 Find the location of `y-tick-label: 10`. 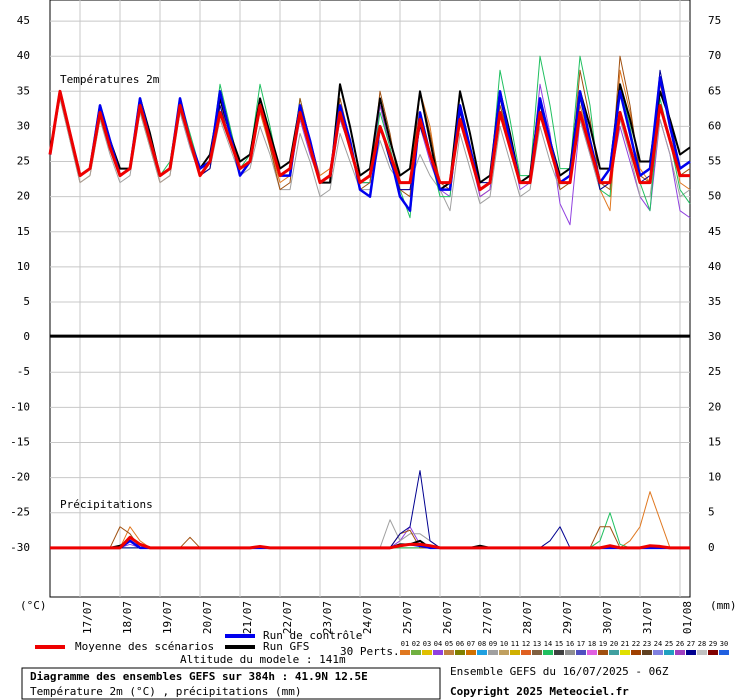

y-tick-label: 10 is located at coordinates (23, 266).